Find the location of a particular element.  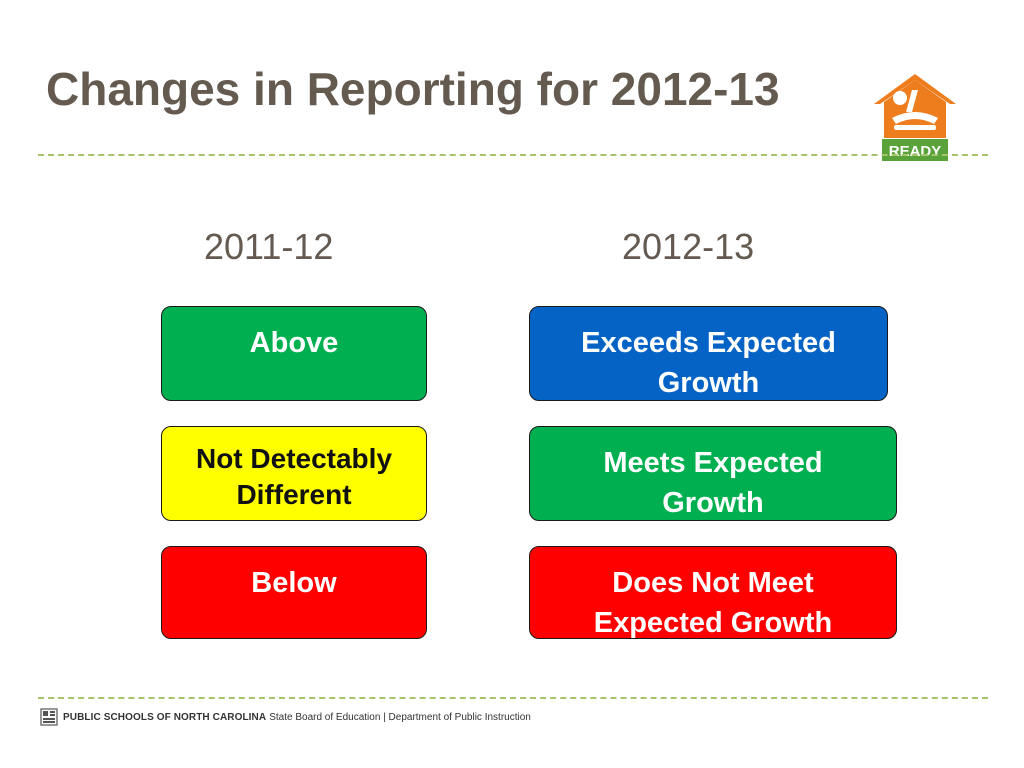

rating-box-label: Below is located at coordinates (294, 583).